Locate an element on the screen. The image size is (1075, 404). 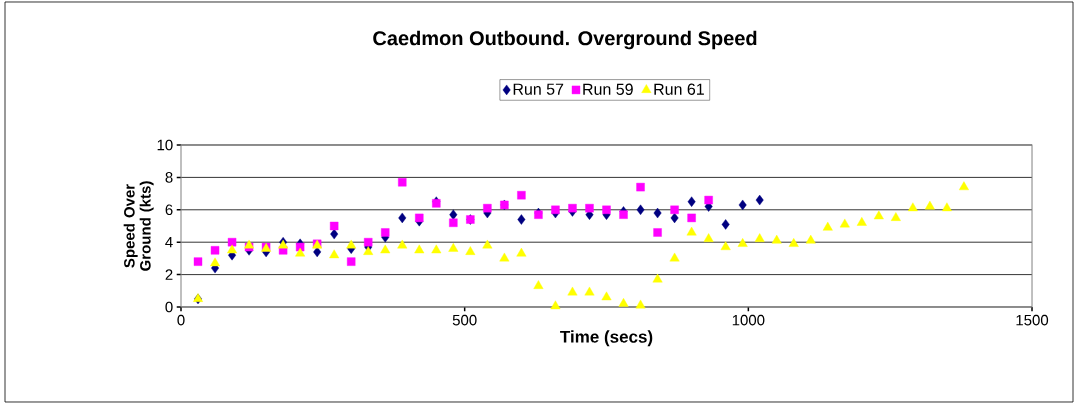
y-tick-label: 0 is located at coordinates (169, 307).